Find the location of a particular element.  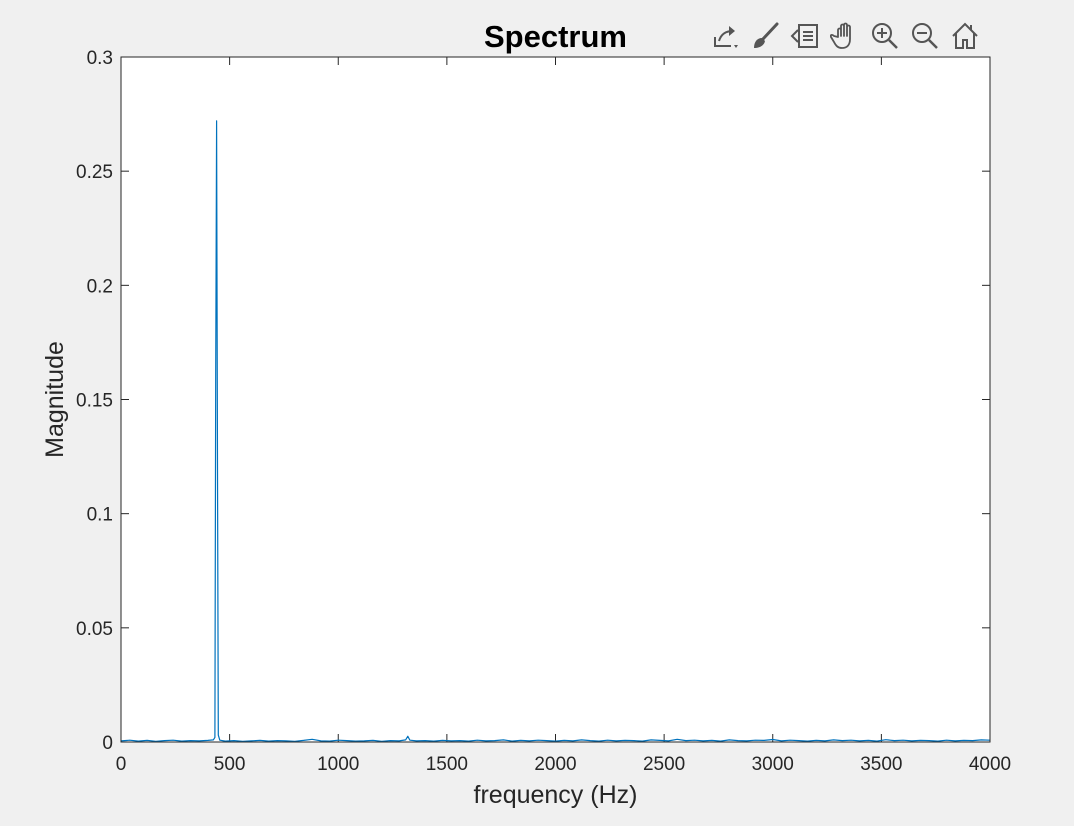

restore-view-button is located at coordinates (965, 36).